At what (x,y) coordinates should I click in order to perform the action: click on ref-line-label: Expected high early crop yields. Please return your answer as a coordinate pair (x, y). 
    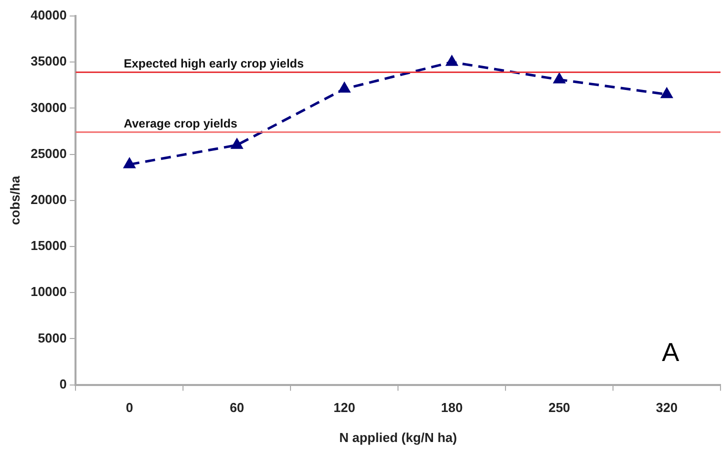
    Looking at the image, I should click on (214, 63).